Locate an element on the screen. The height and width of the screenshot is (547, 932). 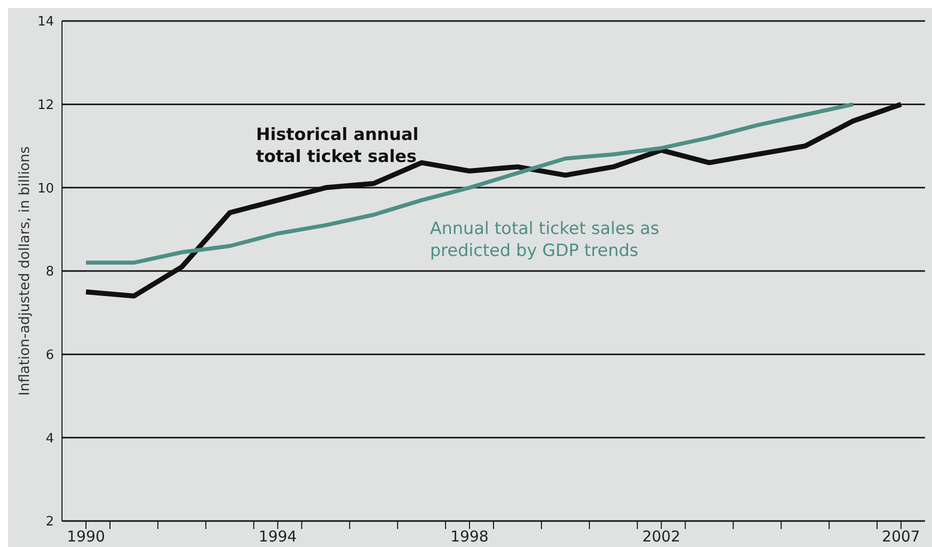
y-axis-title: Inflation-adjusted dollars, in billions is located at coordinates (24, 271).